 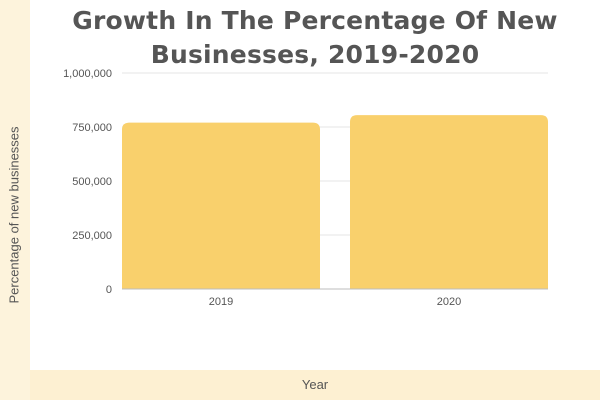 I want to click on x-tick-label: 2019, so click(x=221, y=302).